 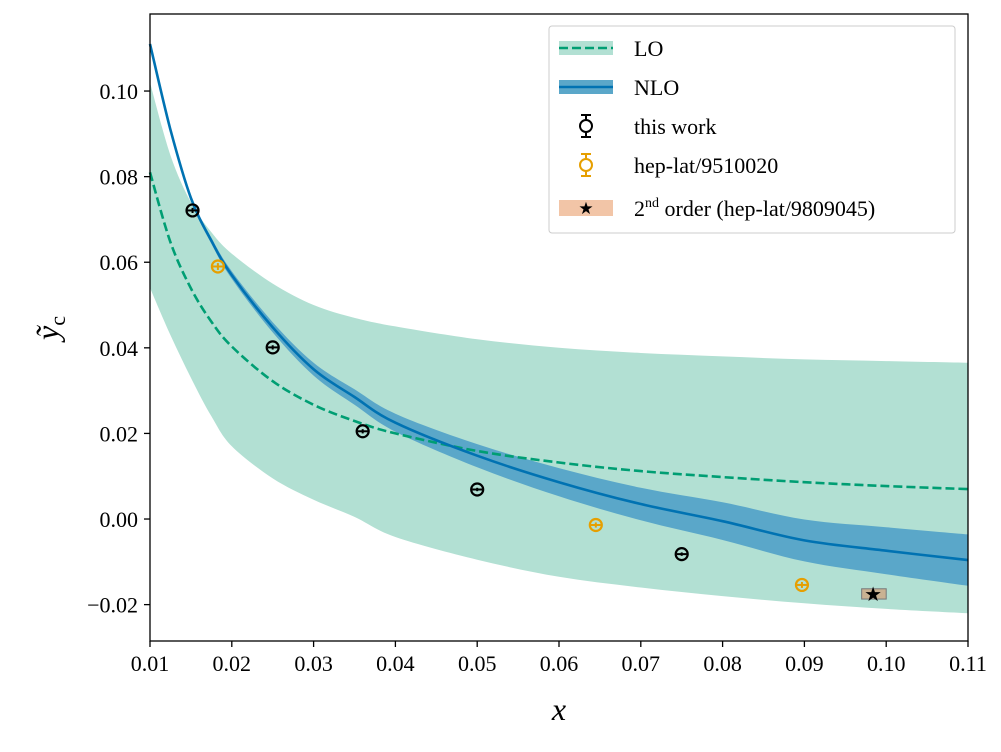 What do you see at coordinates (641, 663) in the screenshot?
I see `x-tick-label: 0.07` at bounding box center [641, 663].